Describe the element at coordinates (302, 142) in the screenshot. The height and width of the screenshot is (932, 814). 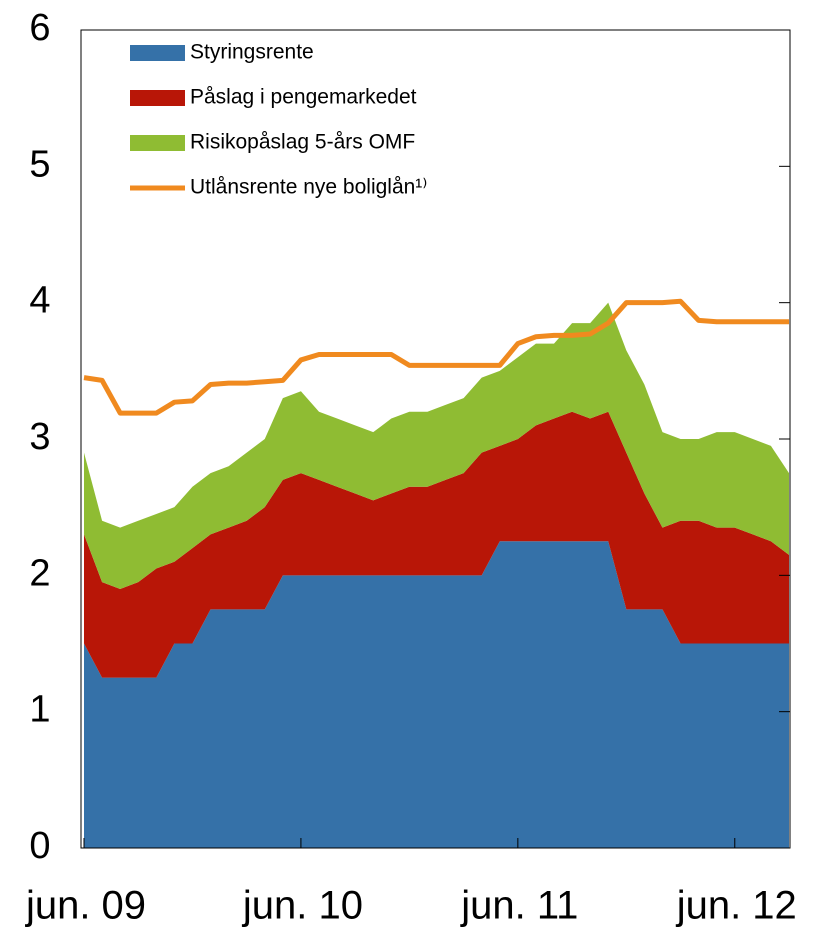
I see `legend-label: Risikopåslag 5-års OMF` at that location.